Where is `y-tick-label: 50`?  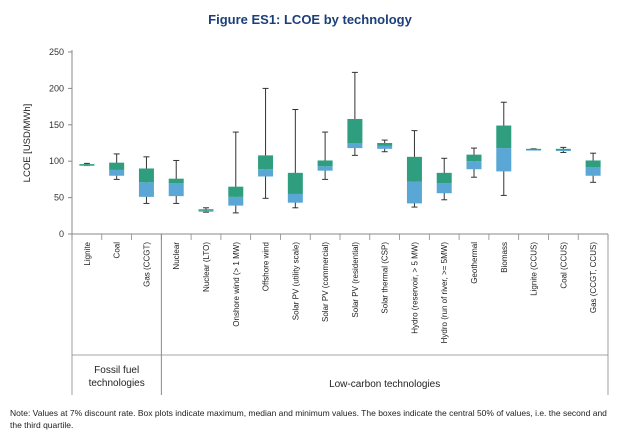 y-tick-label: 50 is located at coordinates (59, 198).